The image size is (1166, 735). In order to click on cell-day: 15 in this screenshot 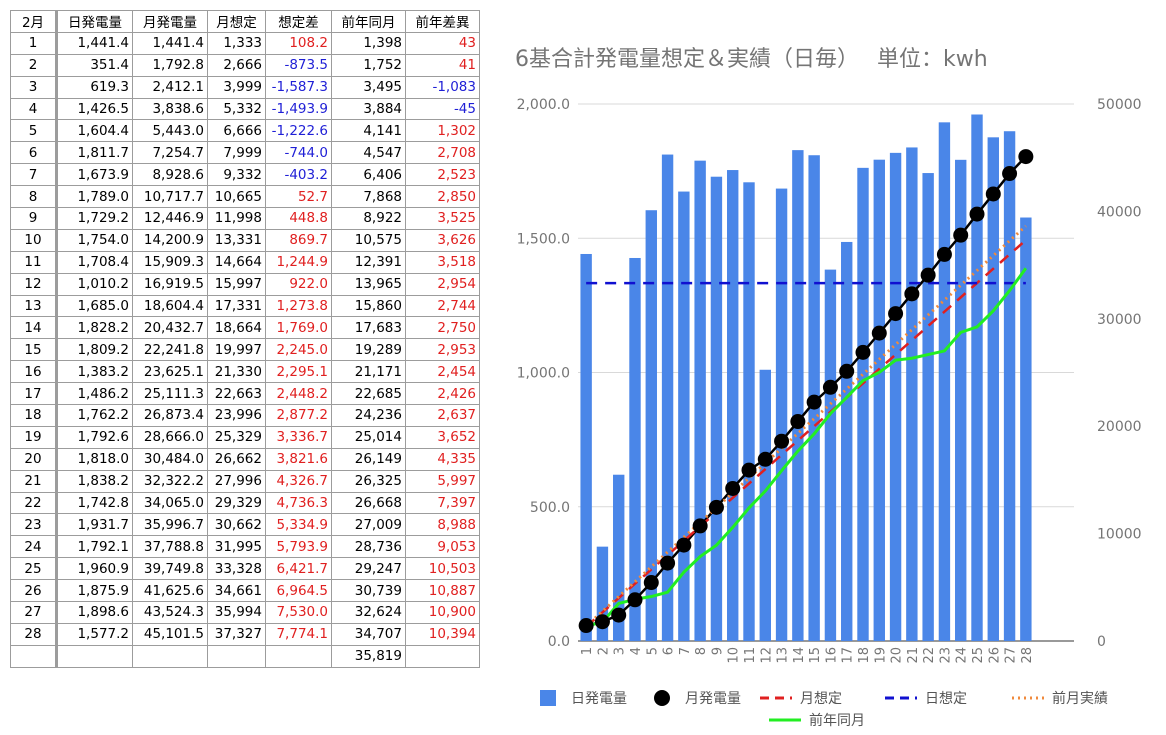, I will do `click(33, 350)`.